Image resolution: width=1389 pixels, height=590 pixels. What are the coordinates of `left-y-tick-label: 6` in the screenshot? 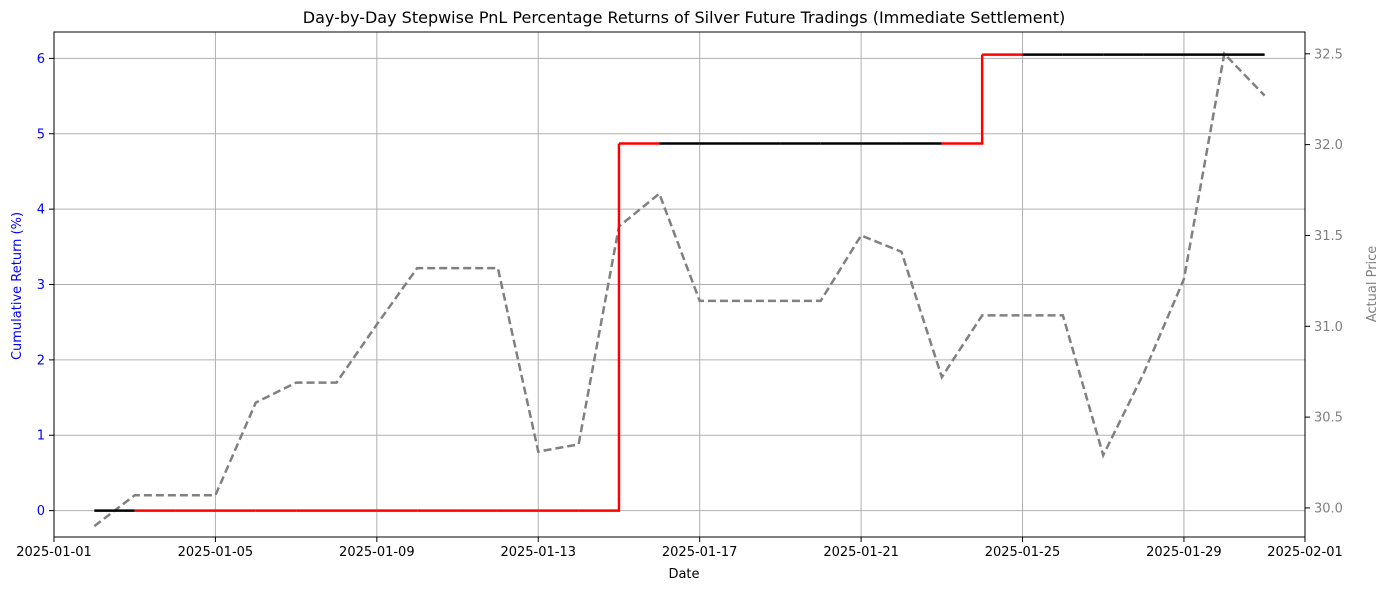 It's located at (41, 59).